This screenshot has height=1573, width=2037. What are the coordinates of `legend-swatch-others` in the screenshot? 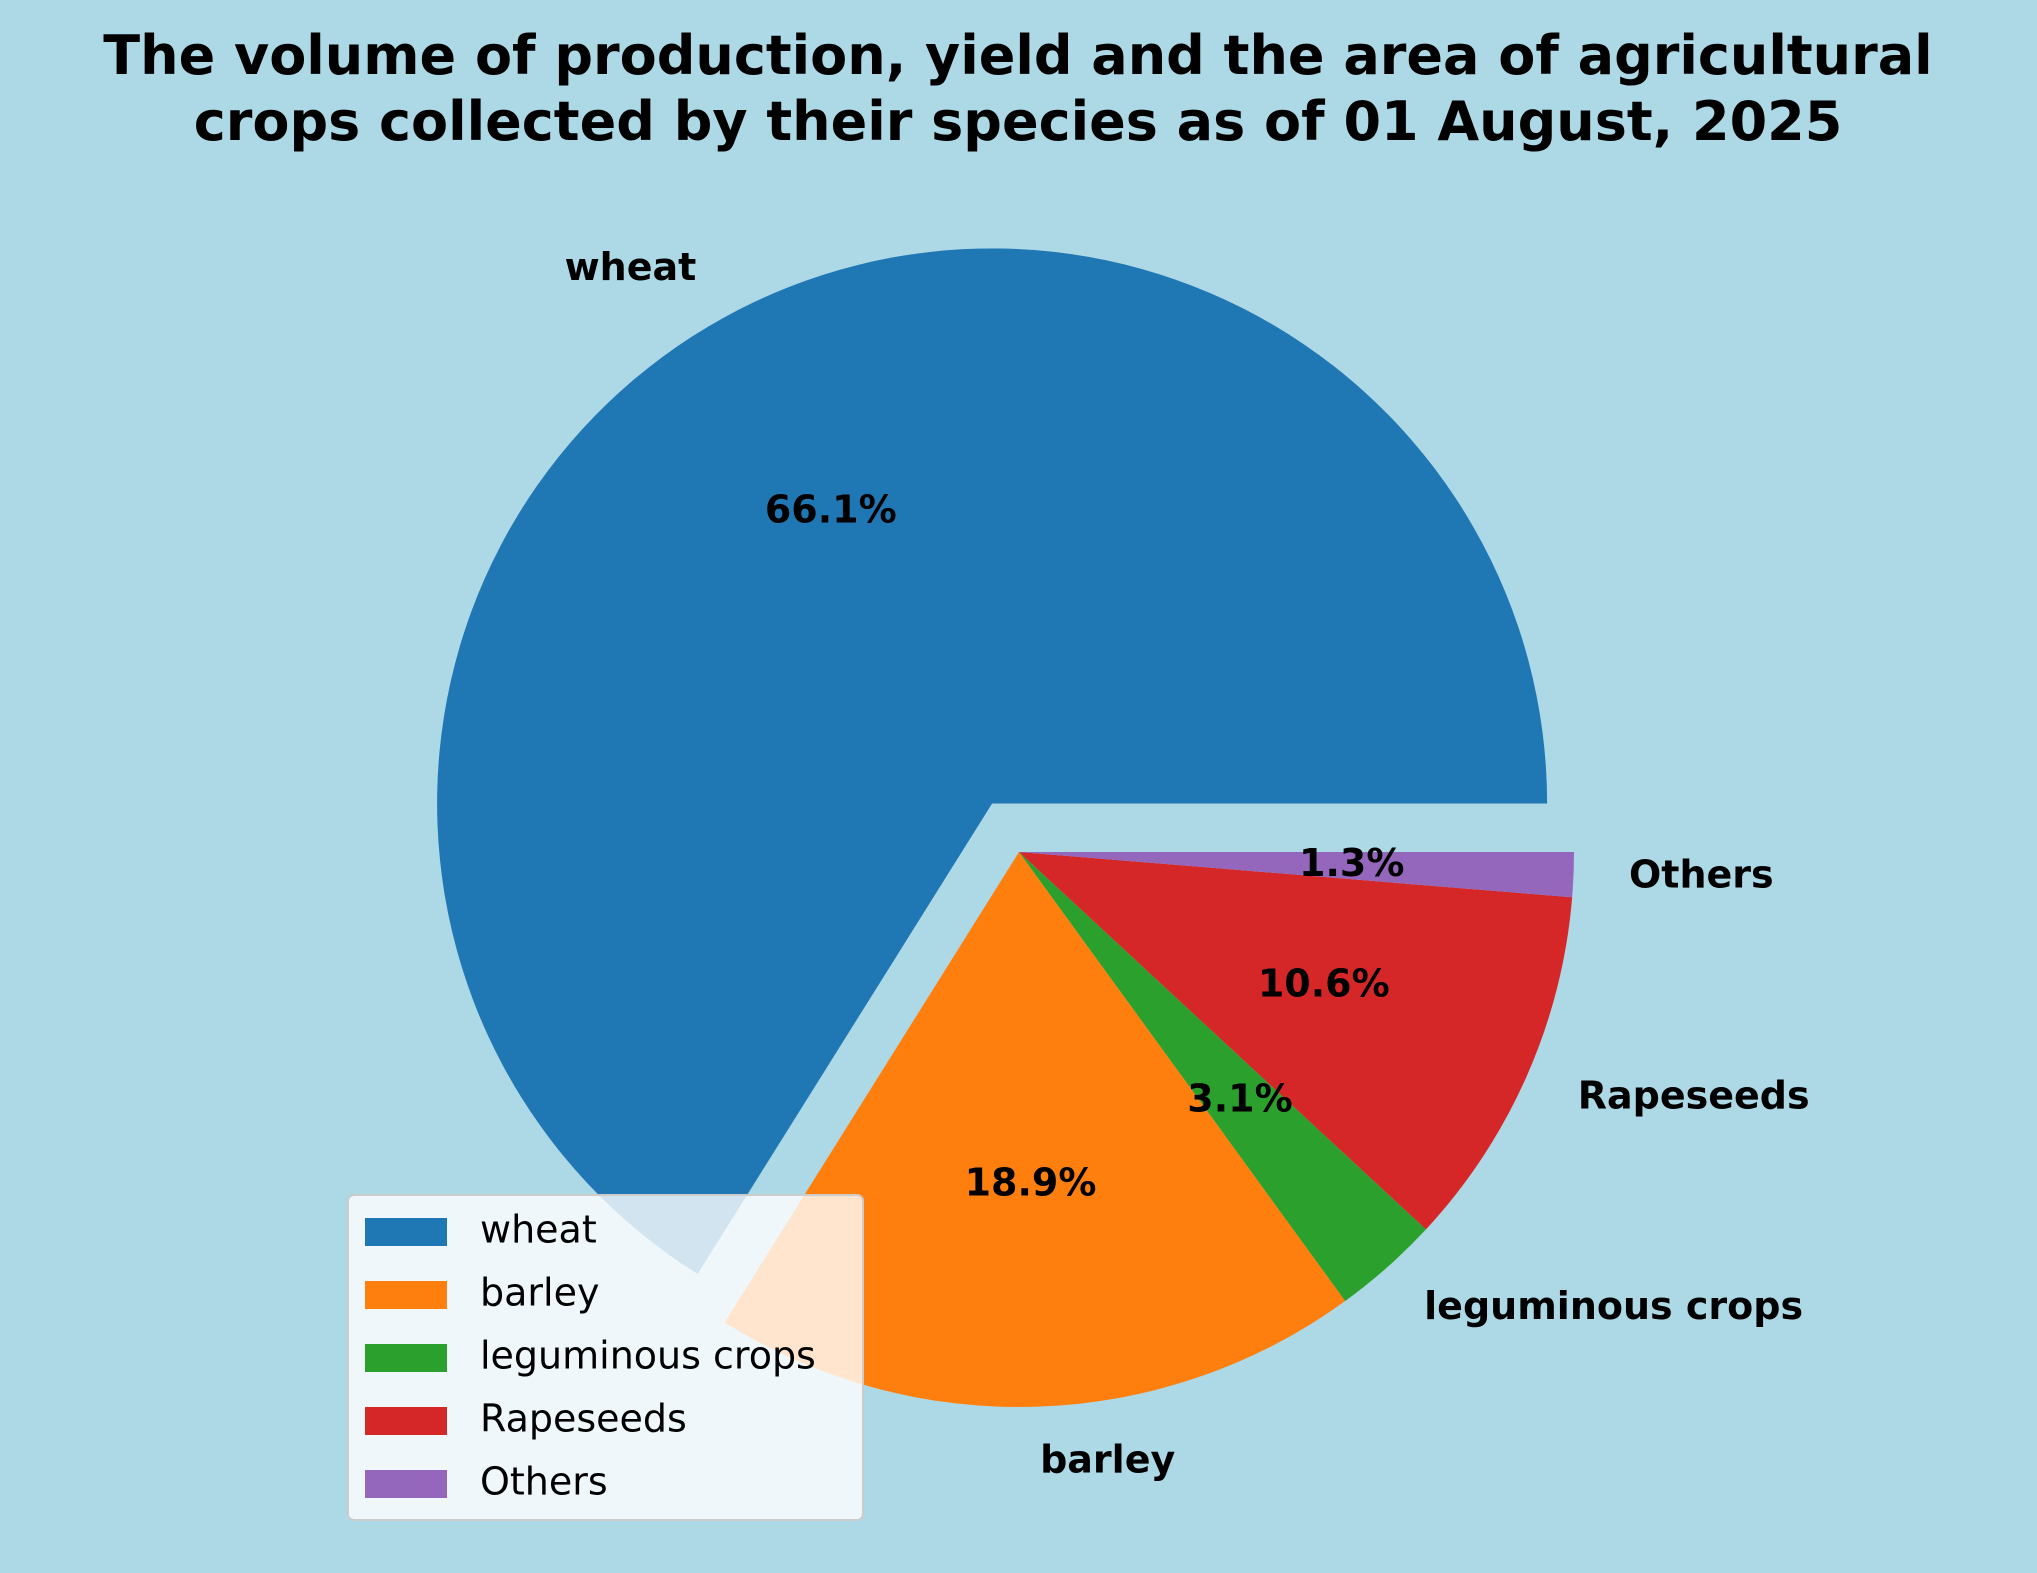 It's located at (406, 1484).